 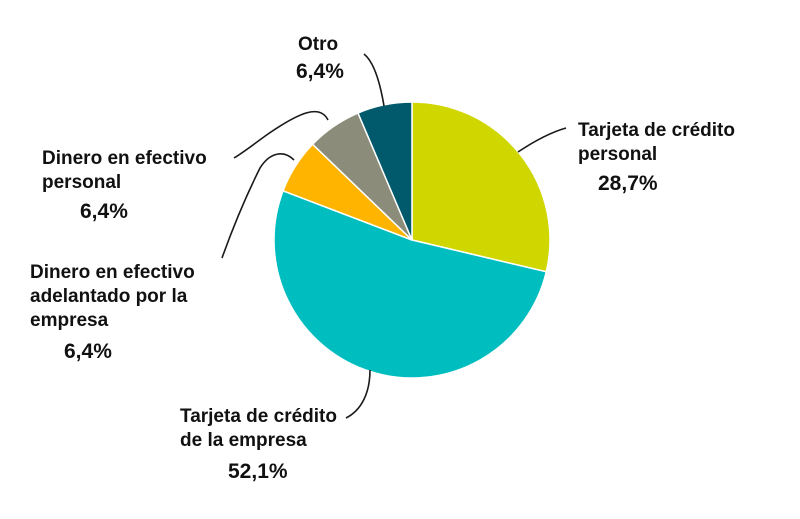 I want to click on leader-line-adelantado, so click(x=258, y=206).